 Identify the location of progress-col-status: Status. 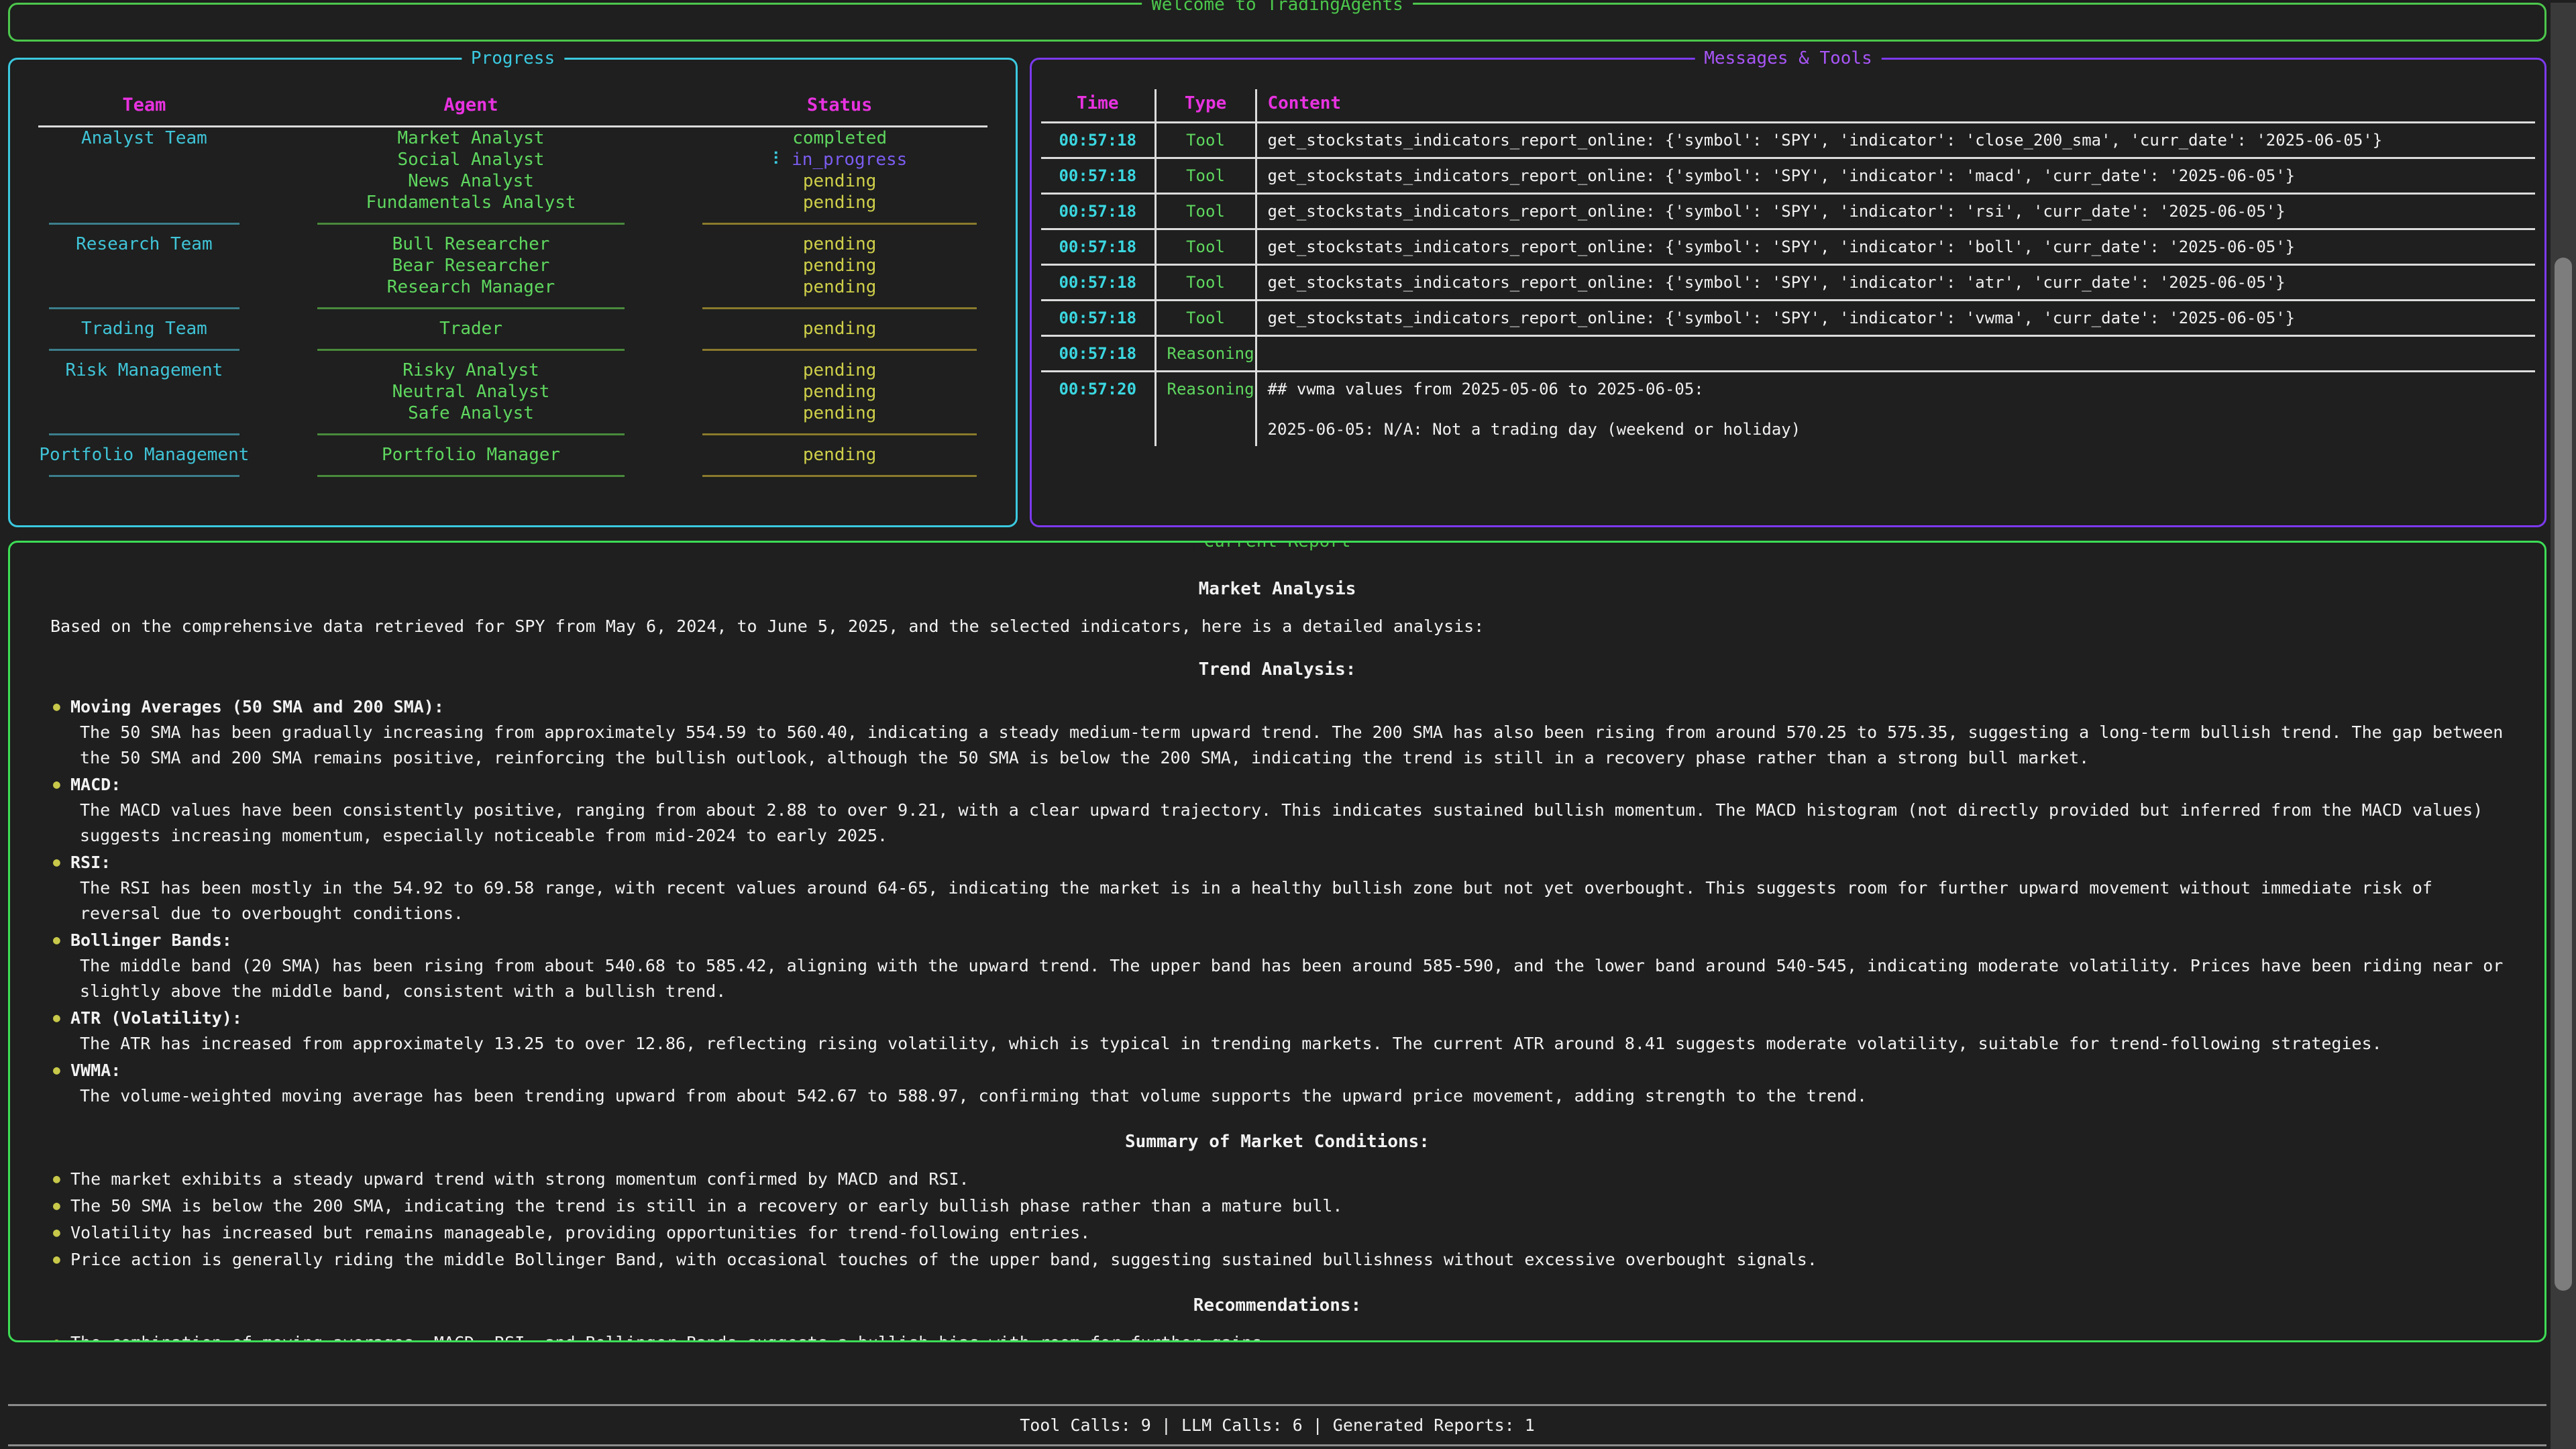
(839, 105).